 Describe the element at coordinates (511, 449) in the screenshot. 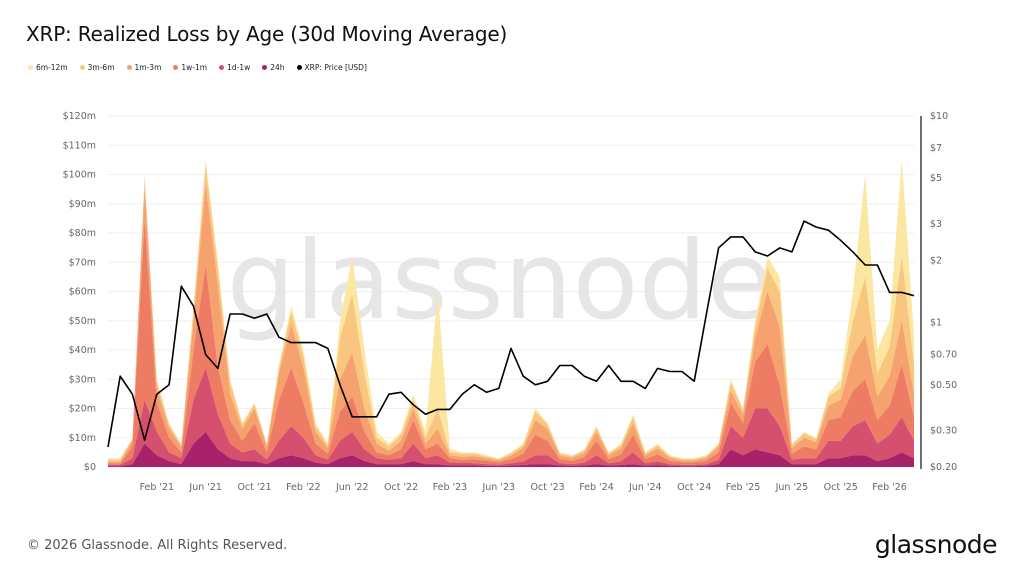

I see `area-24h` at that location.